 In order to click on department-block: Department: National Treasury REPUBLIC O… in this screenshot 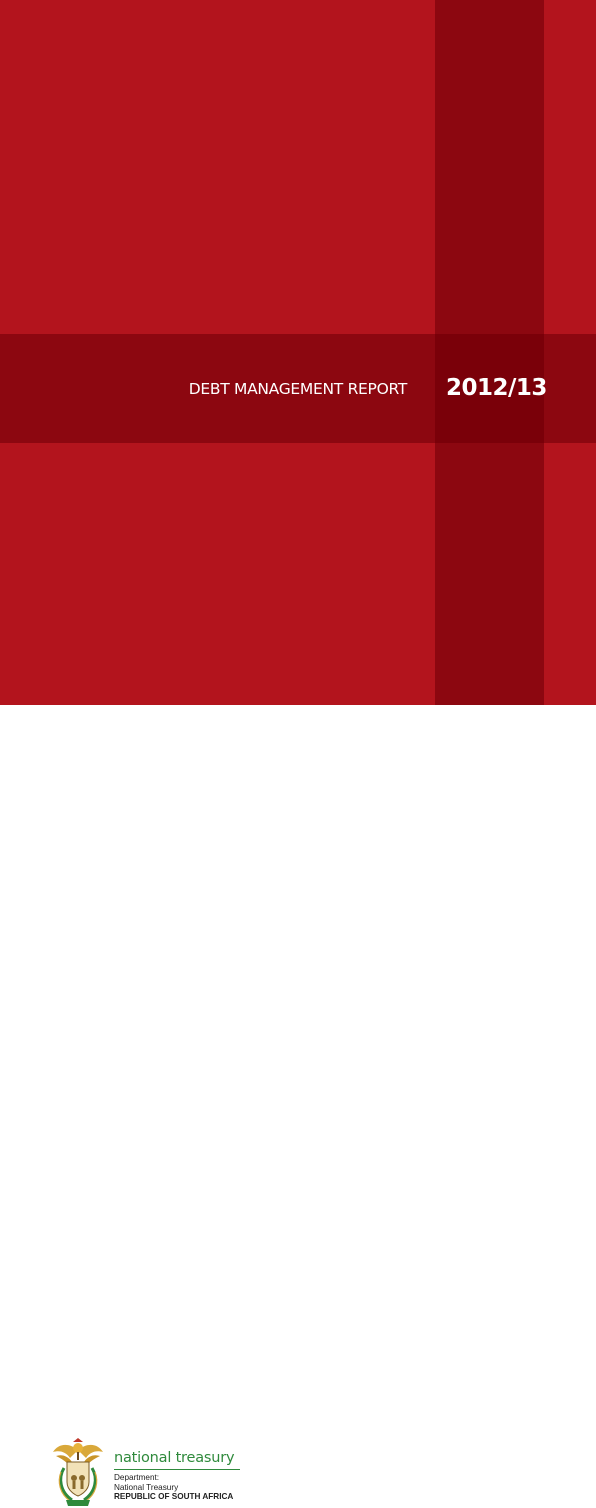, I will do `click(179, 1487)`.